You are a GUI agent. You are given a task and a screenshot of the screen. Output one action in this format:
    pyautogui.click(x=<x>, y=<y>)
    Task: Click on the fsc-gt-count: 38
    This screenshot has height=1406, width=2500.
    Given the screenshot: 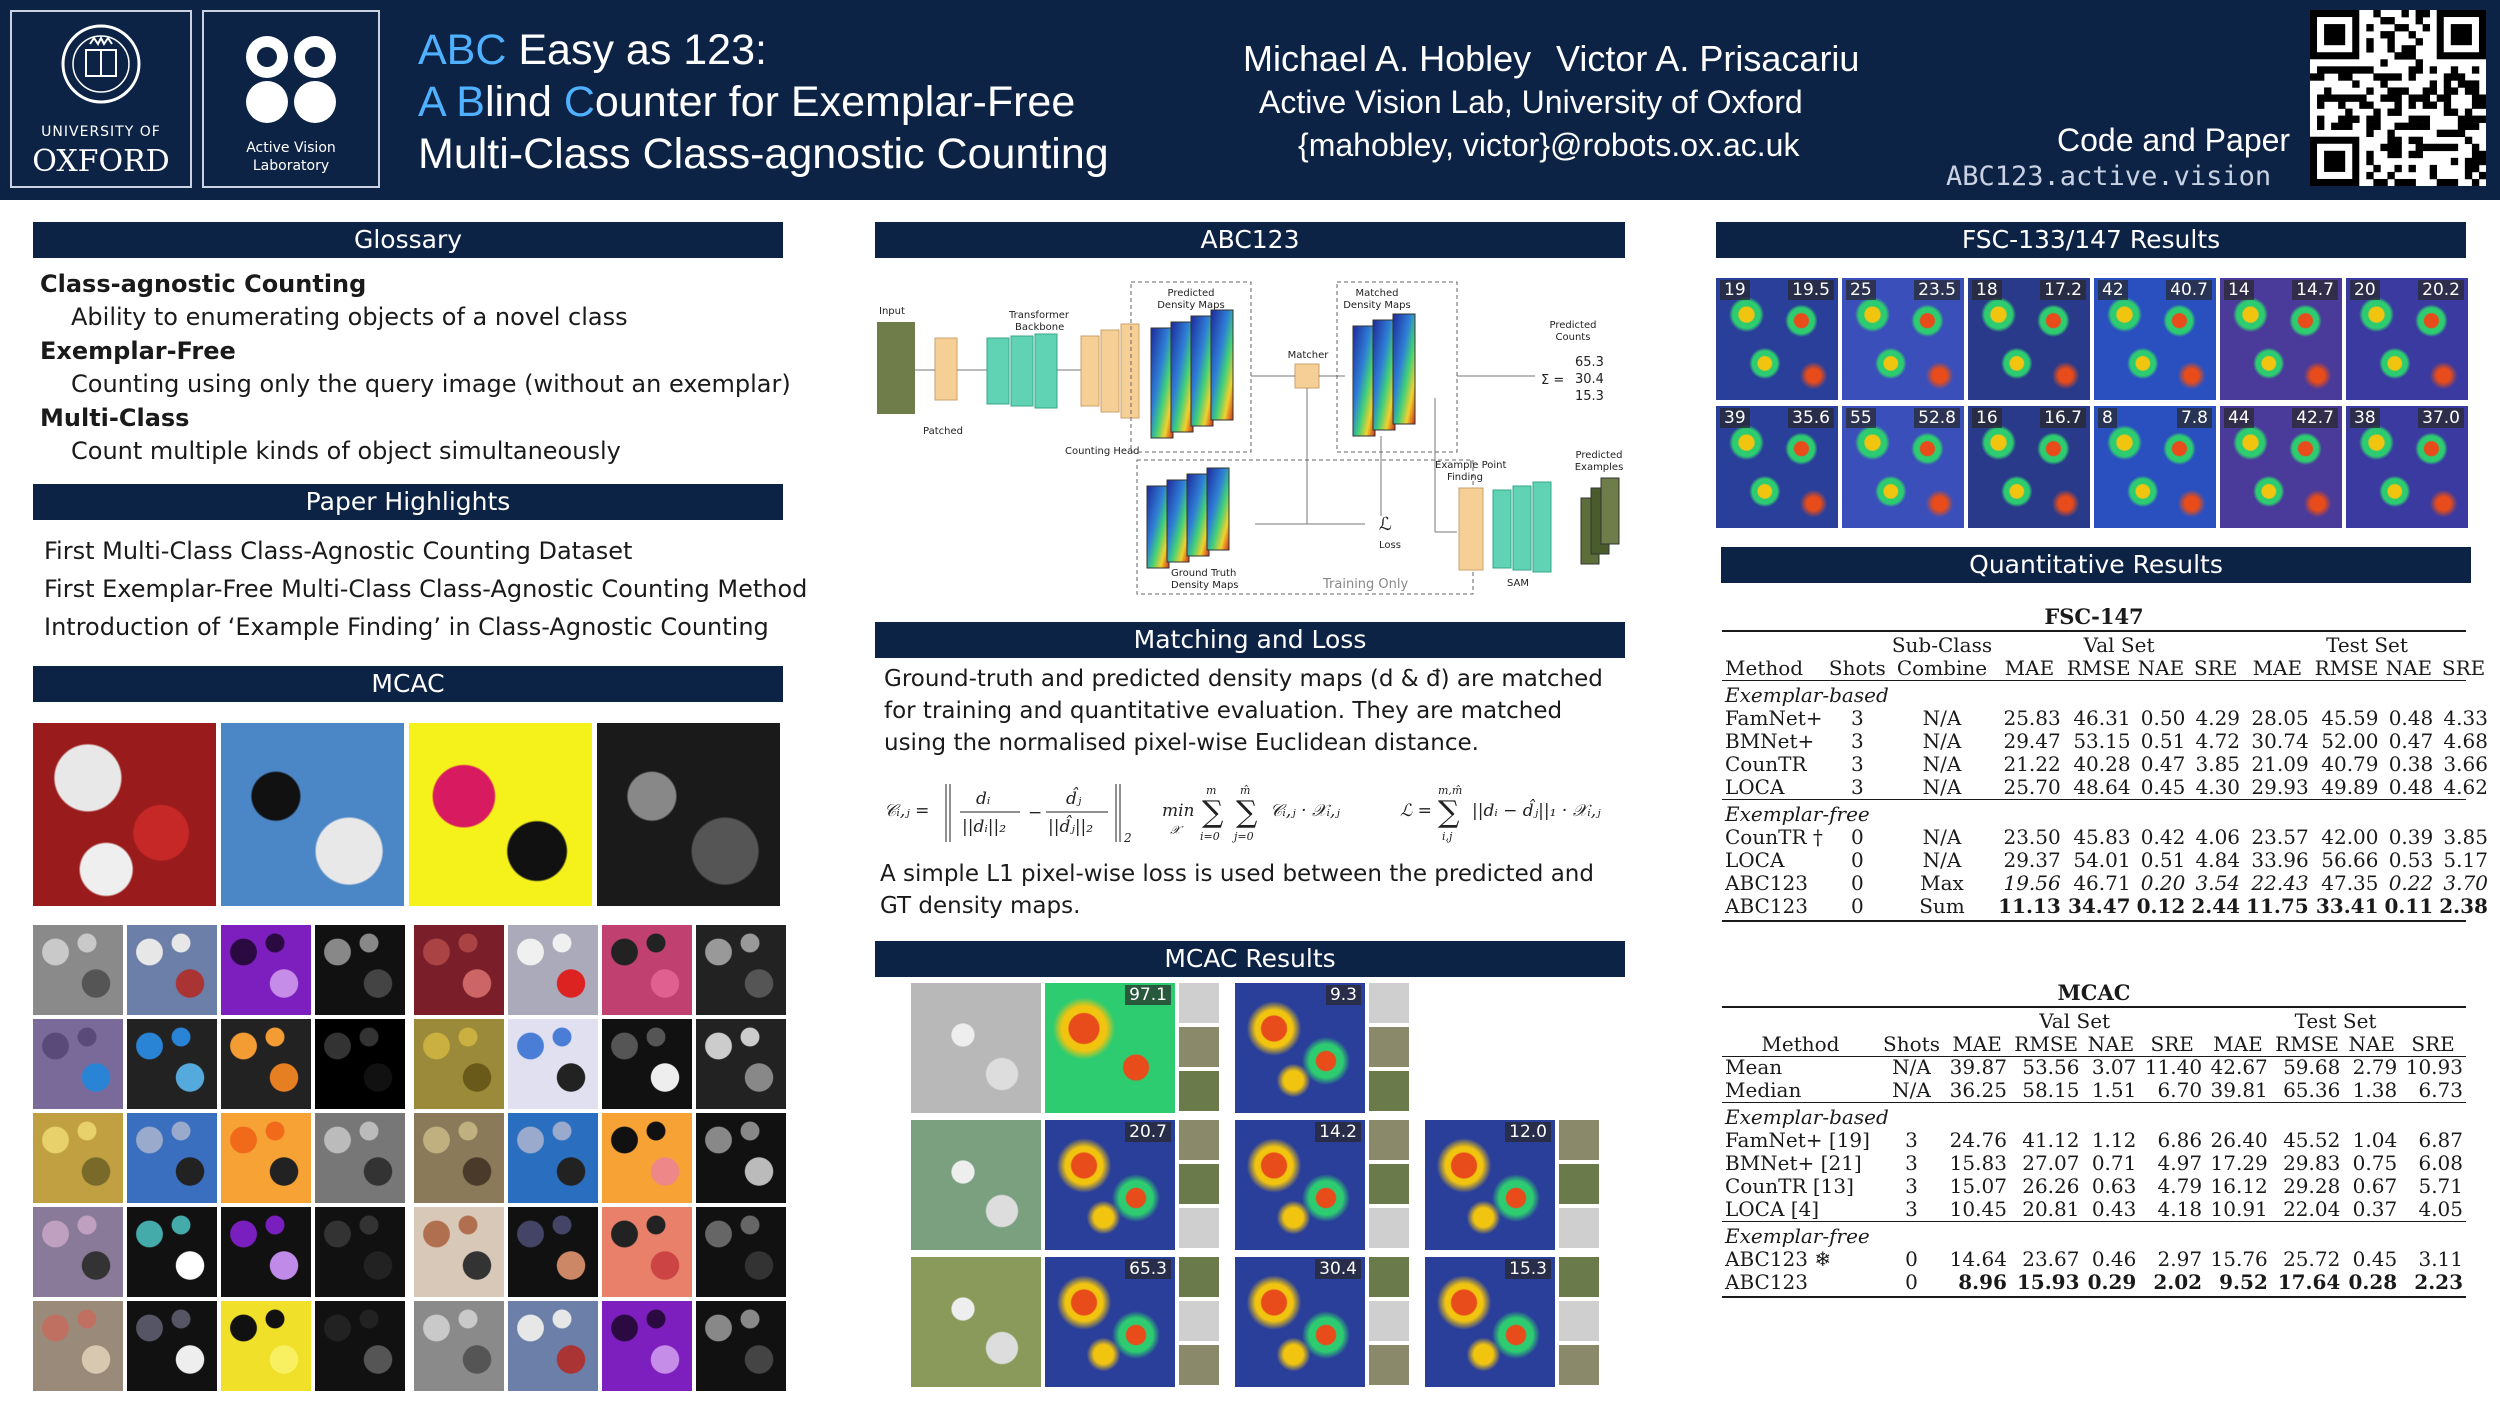 What is the action you would take?
    pyautogui.click(x=2365, y=418)
    